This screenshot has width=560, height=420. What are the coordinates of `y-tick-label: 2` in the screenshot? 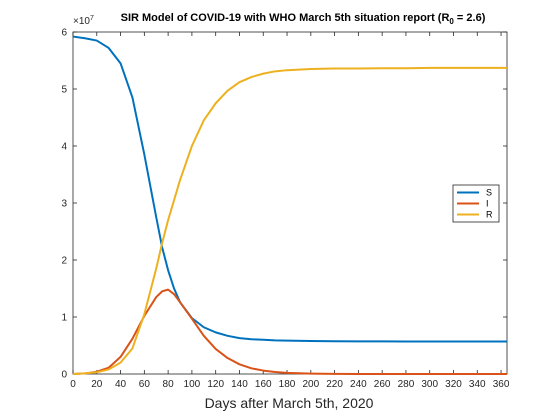 It's located at (64, 261).